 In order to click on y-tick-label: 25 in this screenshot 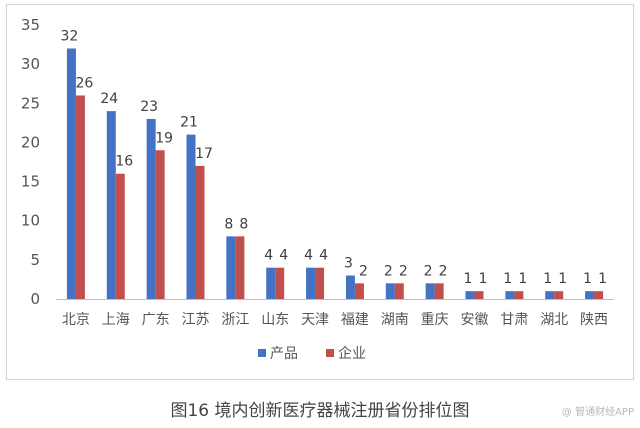, I will do `click(30, 103)`.